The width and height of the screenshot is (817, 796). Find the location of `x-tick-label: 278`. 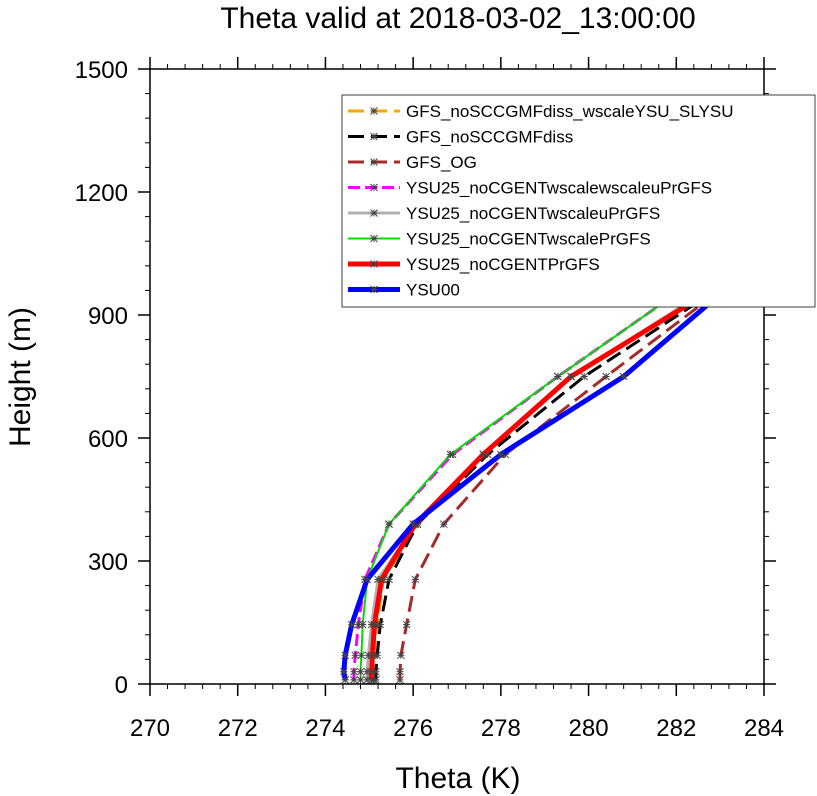

x-tick-label: 278 is located at coordinates (501, 728).